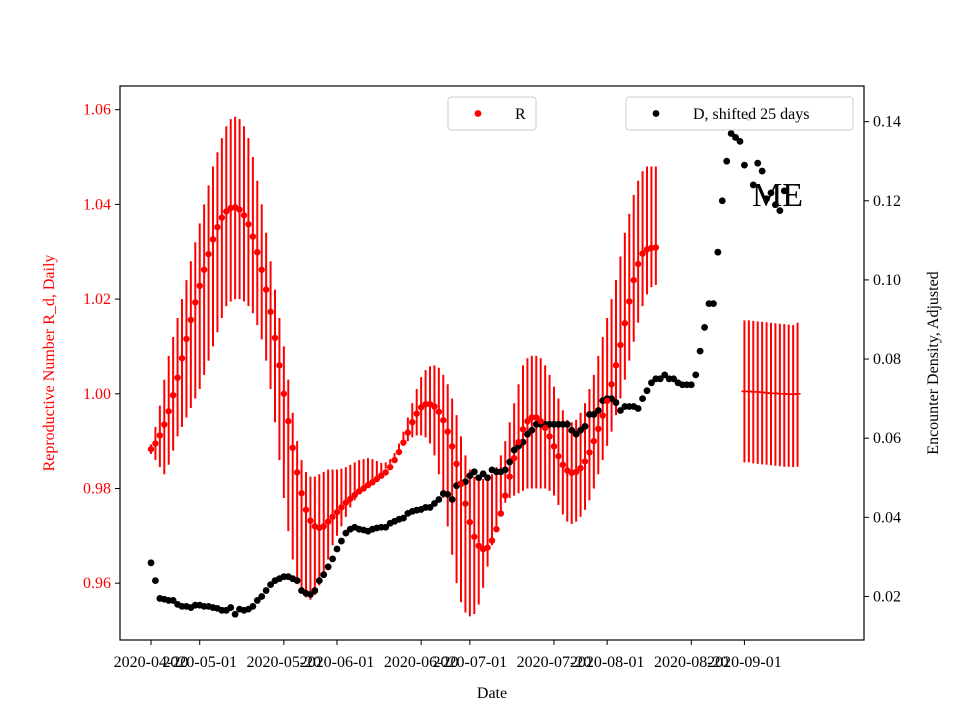  Describe the element at coordinates (744, 662) in the screenshot. I see `x-tick-label: 2020-09-01` at that location.